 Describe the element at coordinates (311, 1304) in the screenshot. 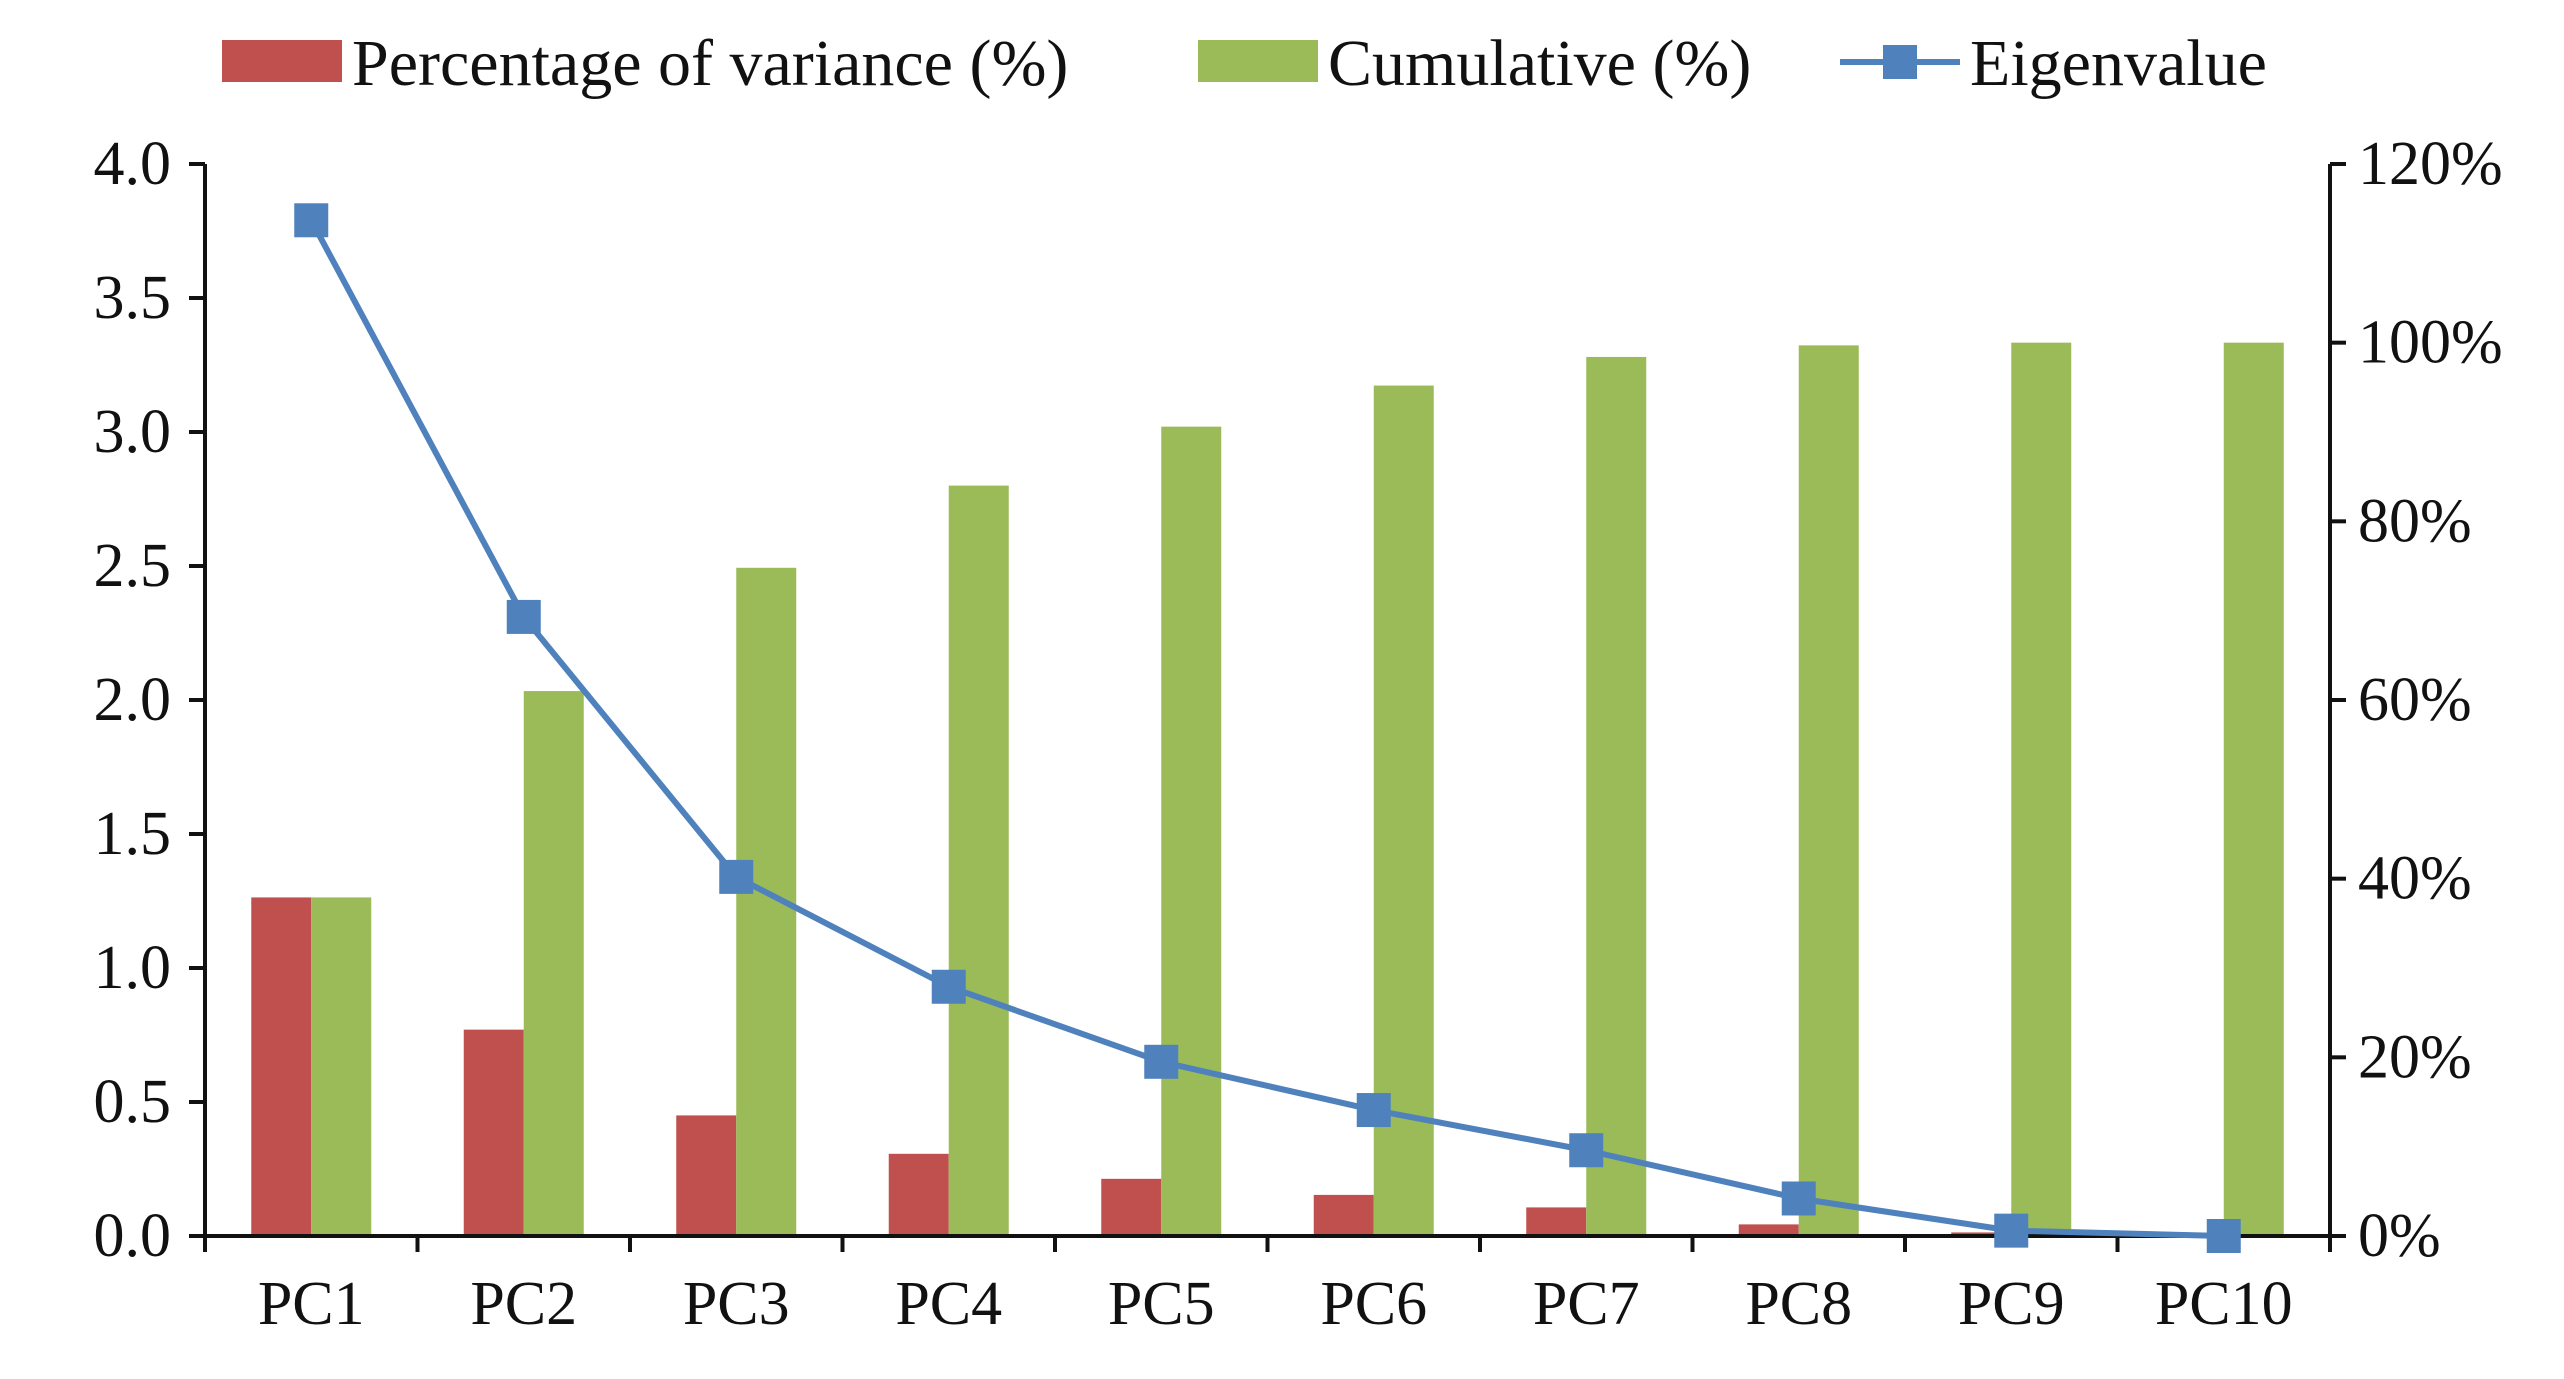

I see `x-tick-label-pc1: PC1` at that location.